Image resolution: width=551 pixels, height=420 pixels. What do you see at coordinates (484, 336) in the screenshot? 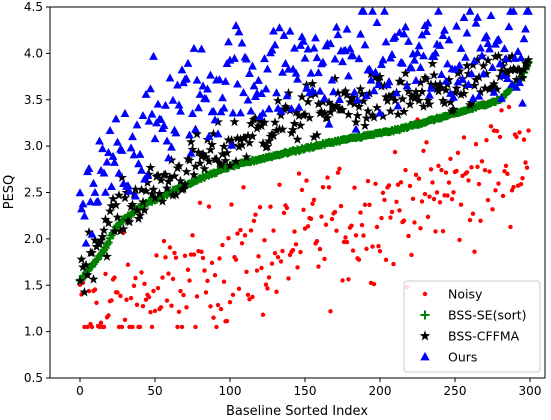
I see `legend-label: BSS-CFFMA` at bounding box center [484, 336].